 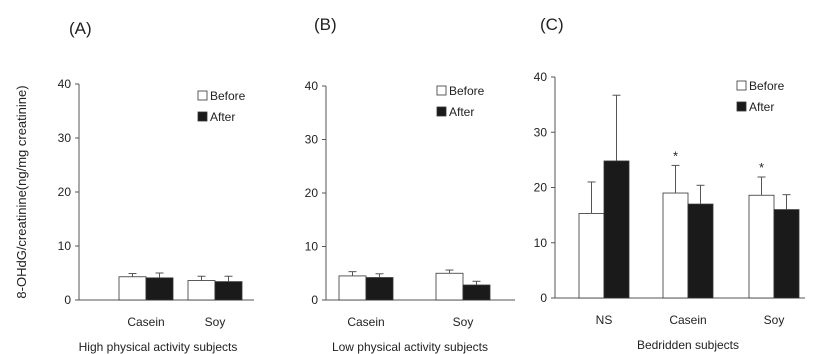 What do you see at coordinates (312, 140) in the screenshot?
I see `panel-b-y-tick-label: 30` at bounding box center [312, 140].